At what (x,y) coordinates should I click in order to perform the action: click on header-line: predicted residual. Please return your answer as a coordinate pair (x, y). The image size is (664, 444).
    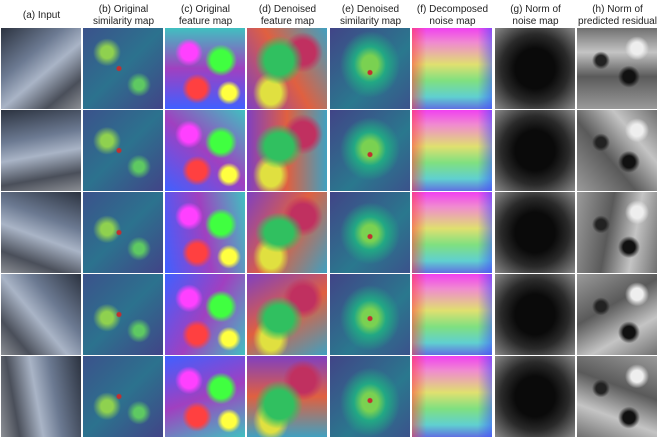
    Looking at the image, I should click on (617, 21).